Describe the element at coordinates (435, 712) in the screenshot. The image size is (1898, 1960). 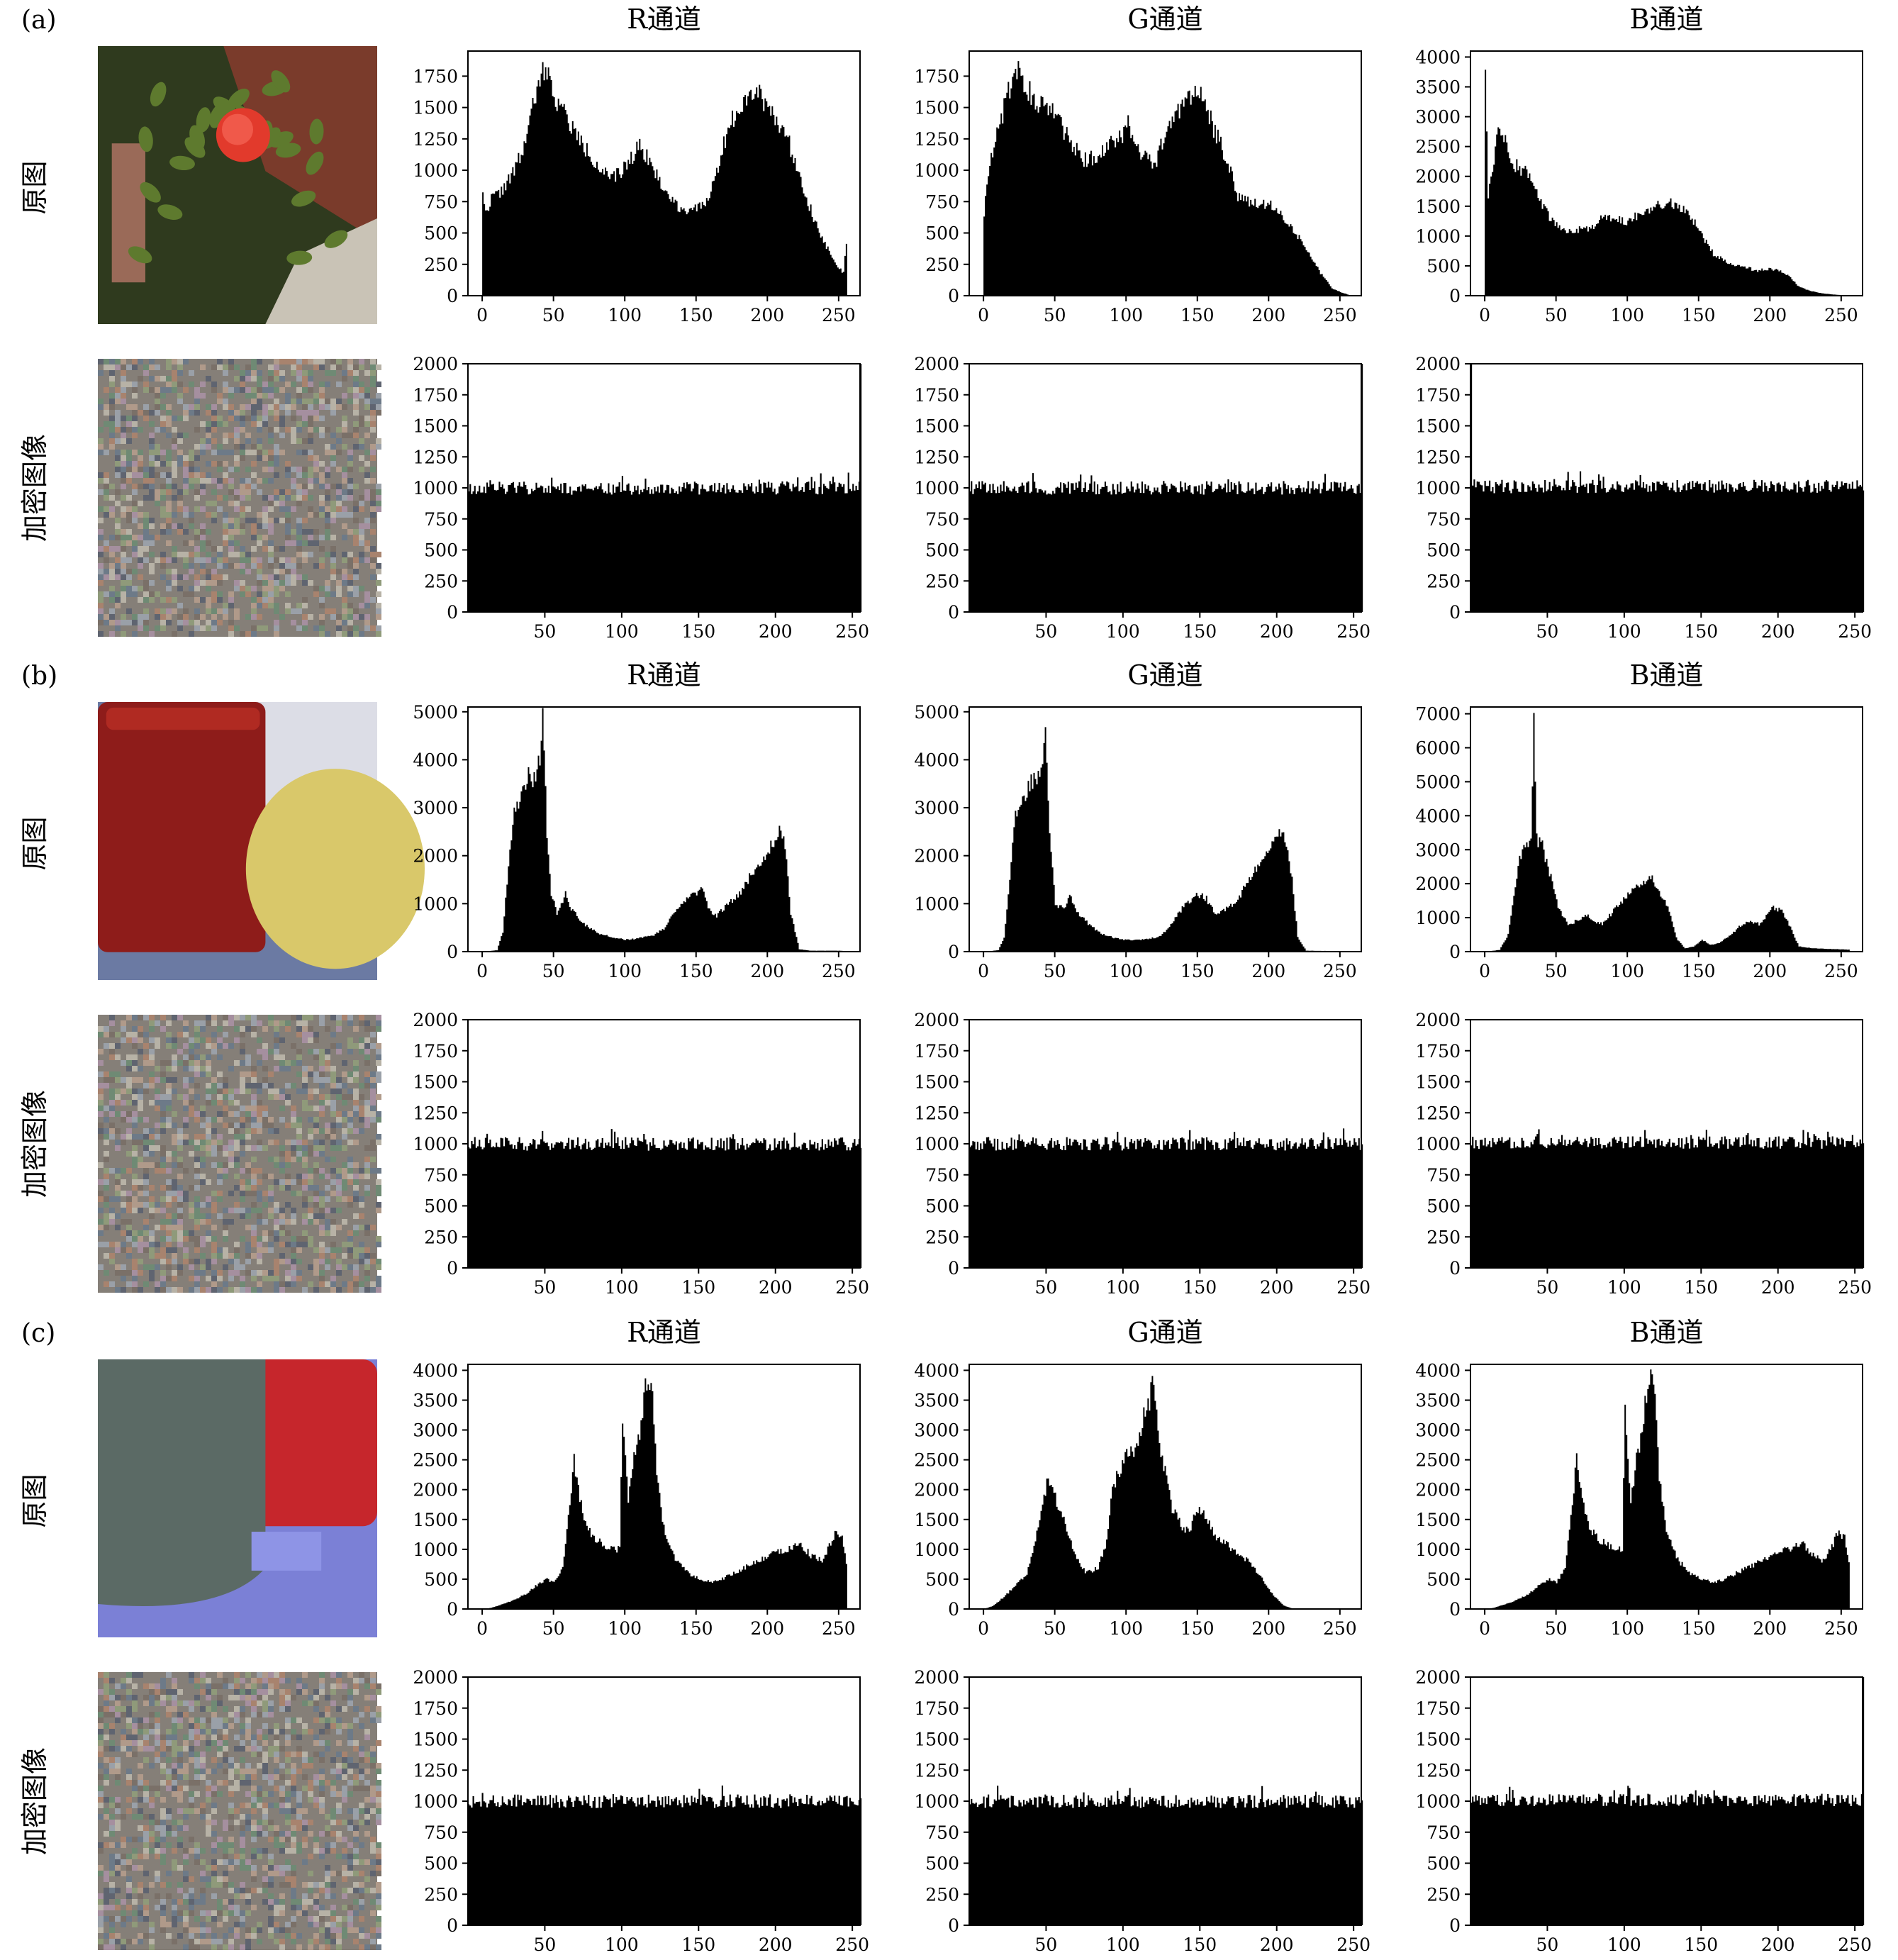
I see `y-tick-label: 5000` at that location.